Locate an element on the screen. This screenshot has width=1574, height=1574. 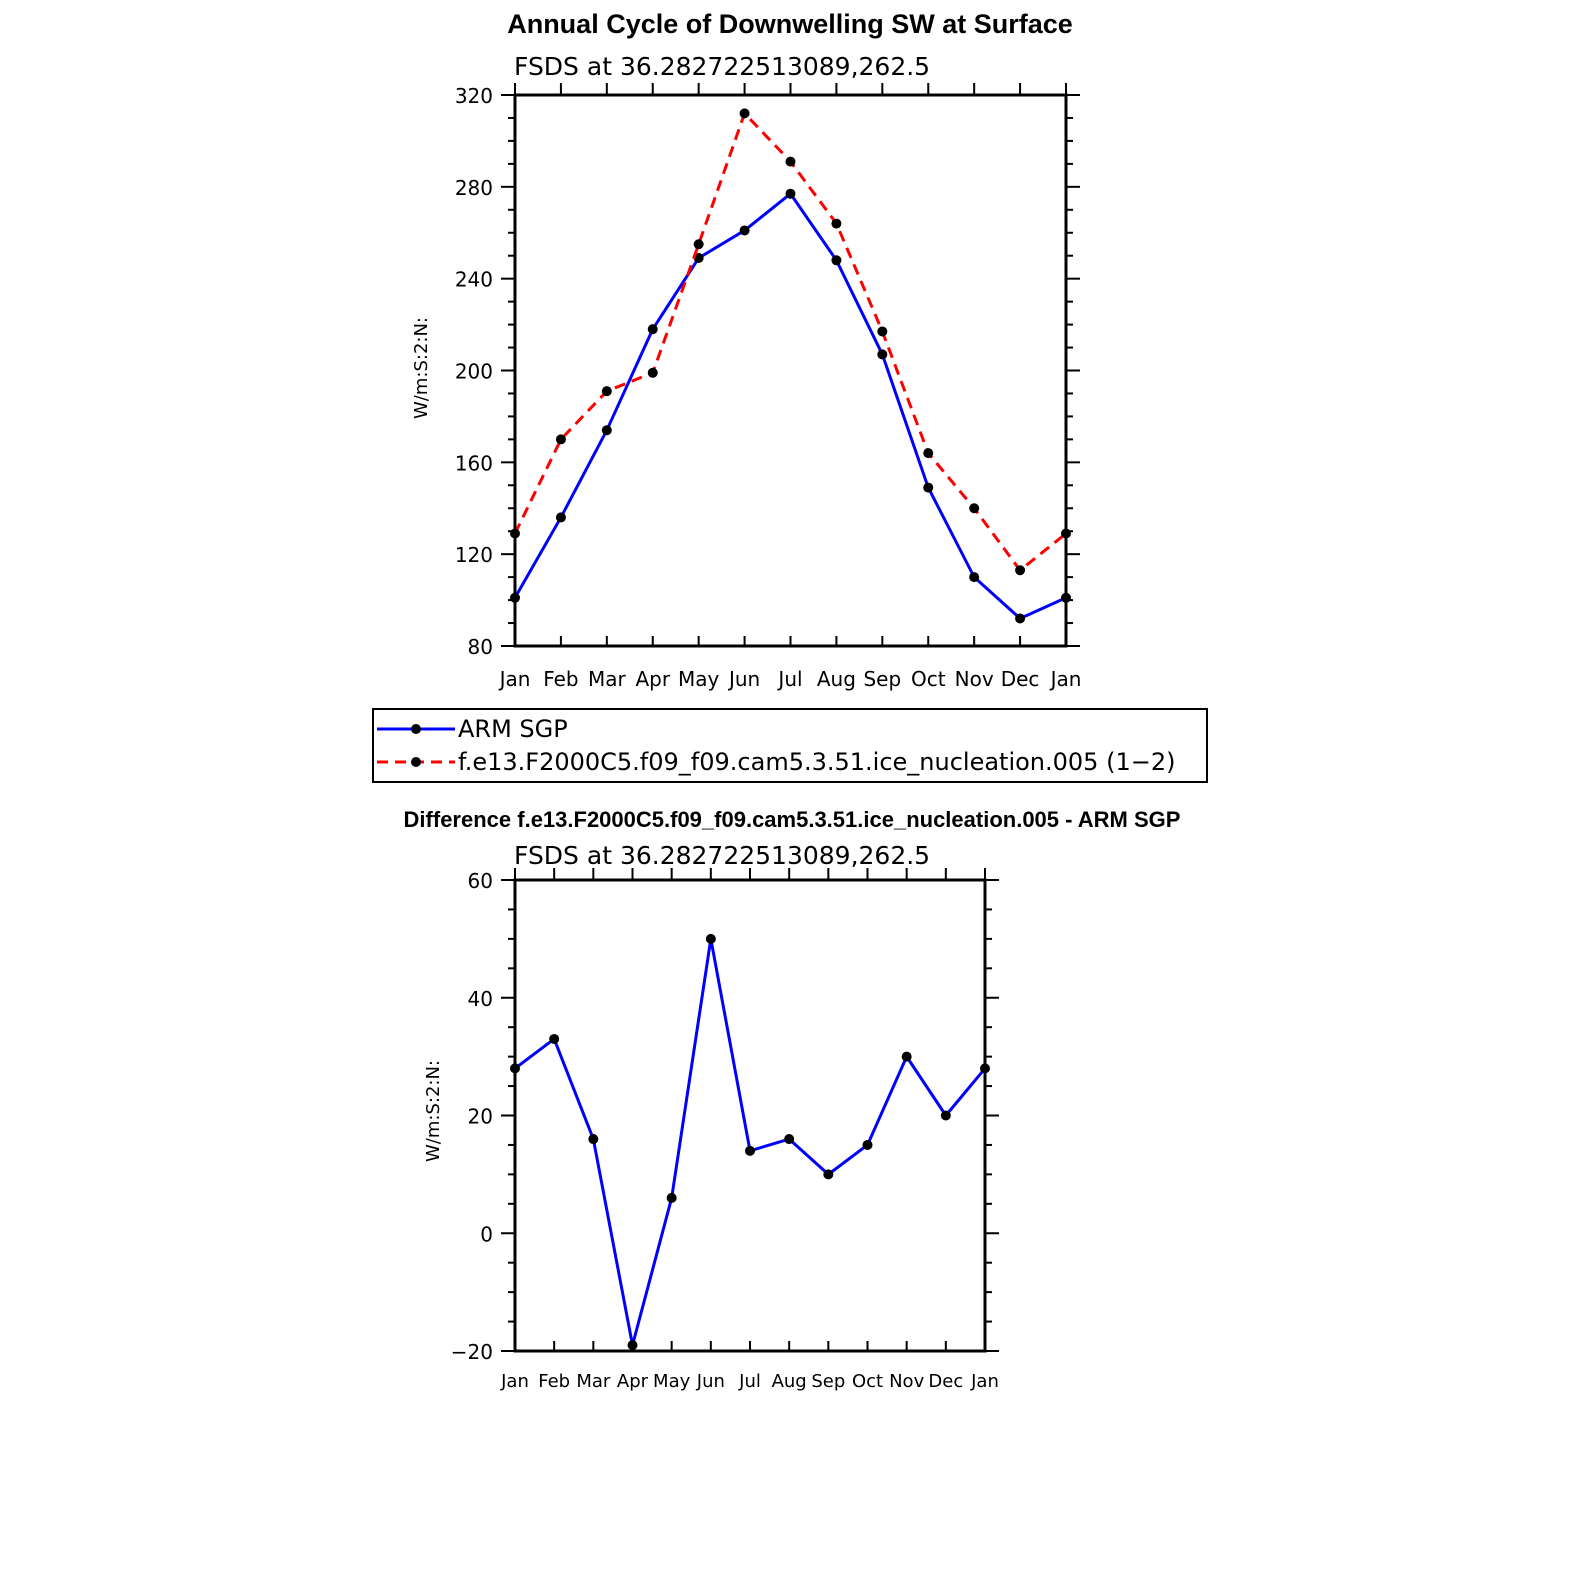
chart2-y-axis-label: W/m:S:2:N: is located at coordinates (433, 1111).